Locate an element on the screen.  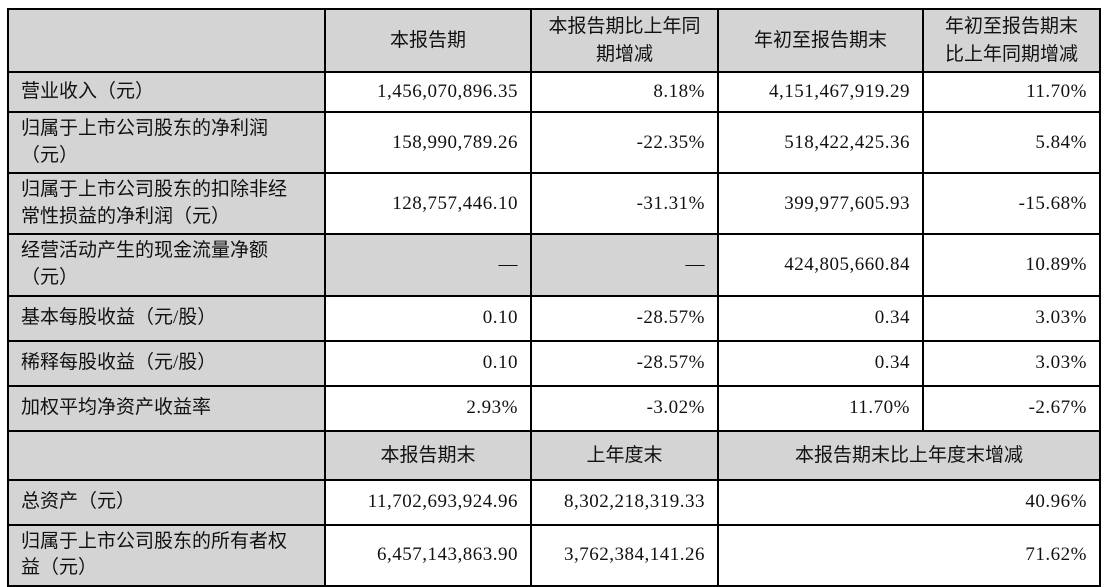
row-label-text: 总资产（元） is located at coordinates (78, 501).